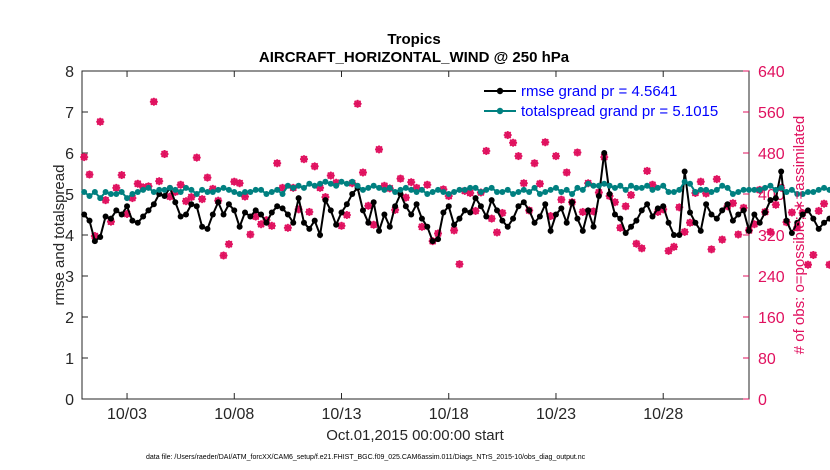 This screenshot has height=470, width=830. Describe the element at coordinates (69, 277) in the screenshot. I see `y-tick-label: 3` at that location.